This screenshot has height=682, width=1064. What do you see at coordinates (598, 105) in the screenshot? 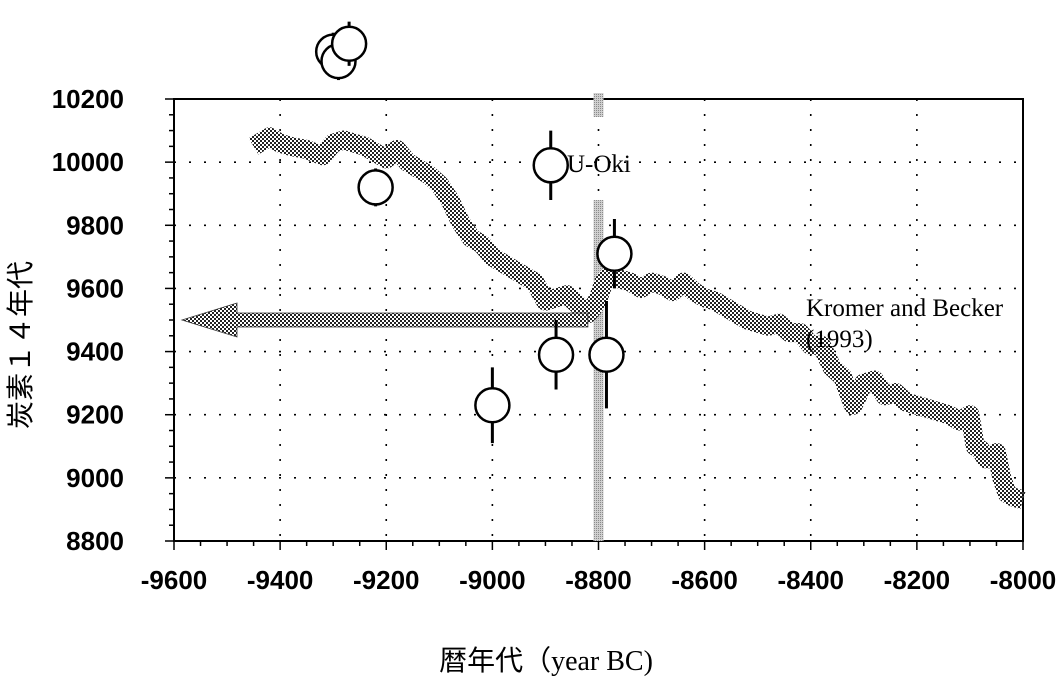
I see `vertical-band-top` at bounding box center [598, 105].